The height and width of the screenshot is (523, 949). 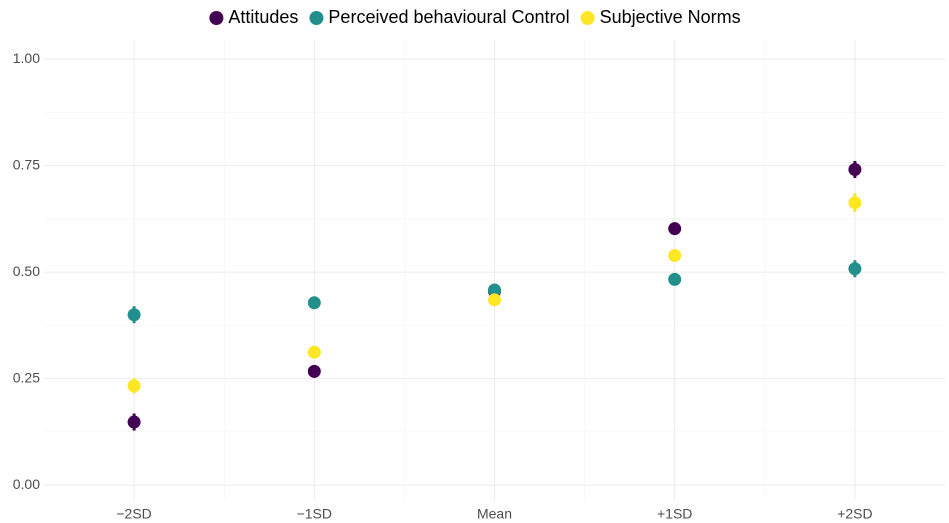 What do you see at coordinates (26, 58) in the screenshot?
I see `y-tick-label: 1.00` at bounding box center [26, 58].